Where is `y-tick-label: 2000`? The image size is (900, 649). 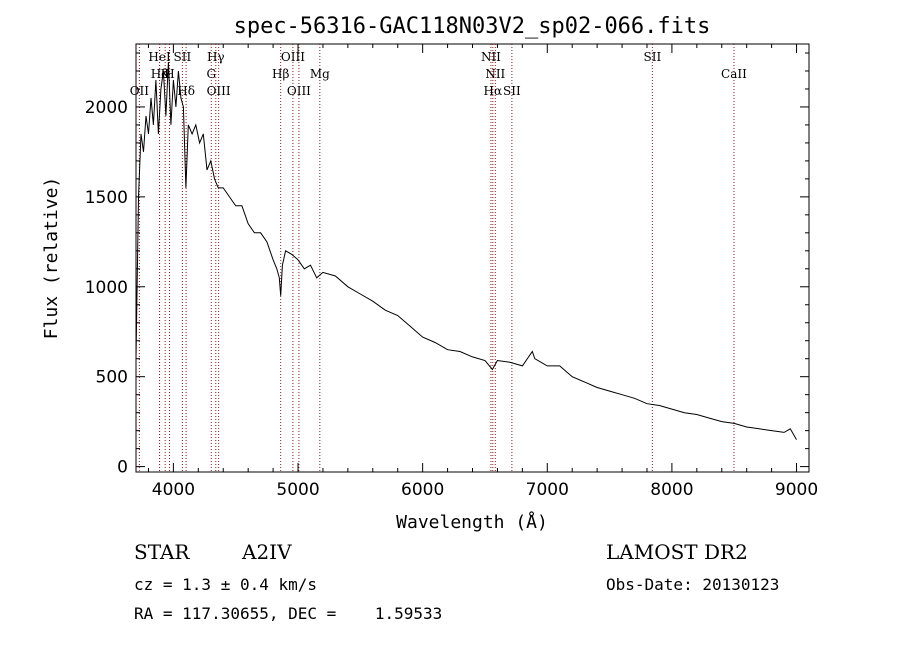
y-tick-label: 2000 is located at coordinates (106, 108).